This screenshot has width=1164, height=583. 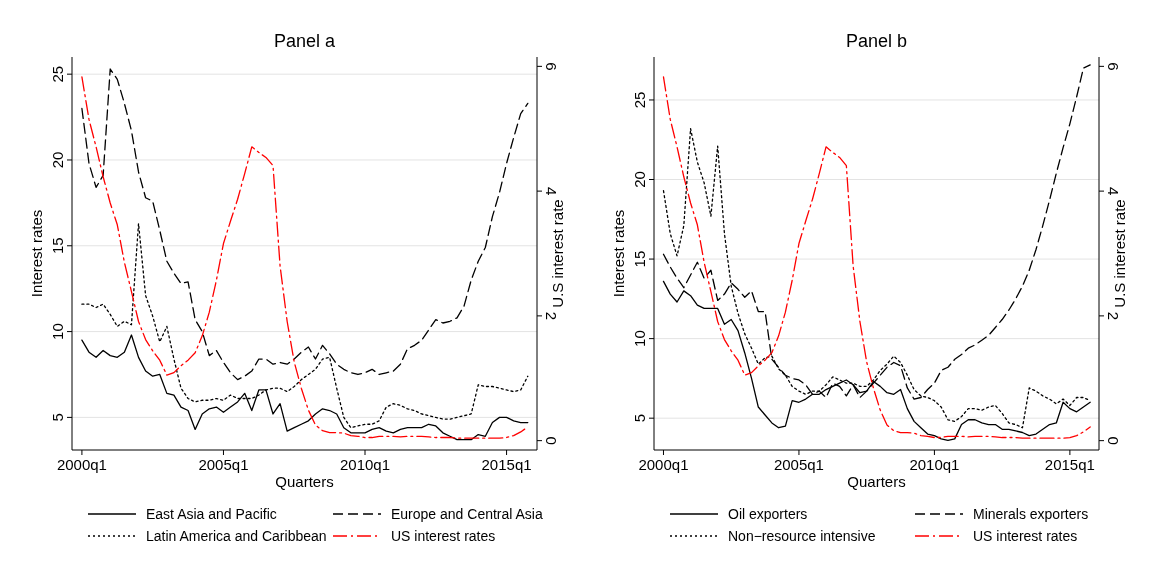 What do you see at coordinates (802, 536) in the screenshot?
I see `legend-label: Non−resource intensive` at bounding box center [802, 536].